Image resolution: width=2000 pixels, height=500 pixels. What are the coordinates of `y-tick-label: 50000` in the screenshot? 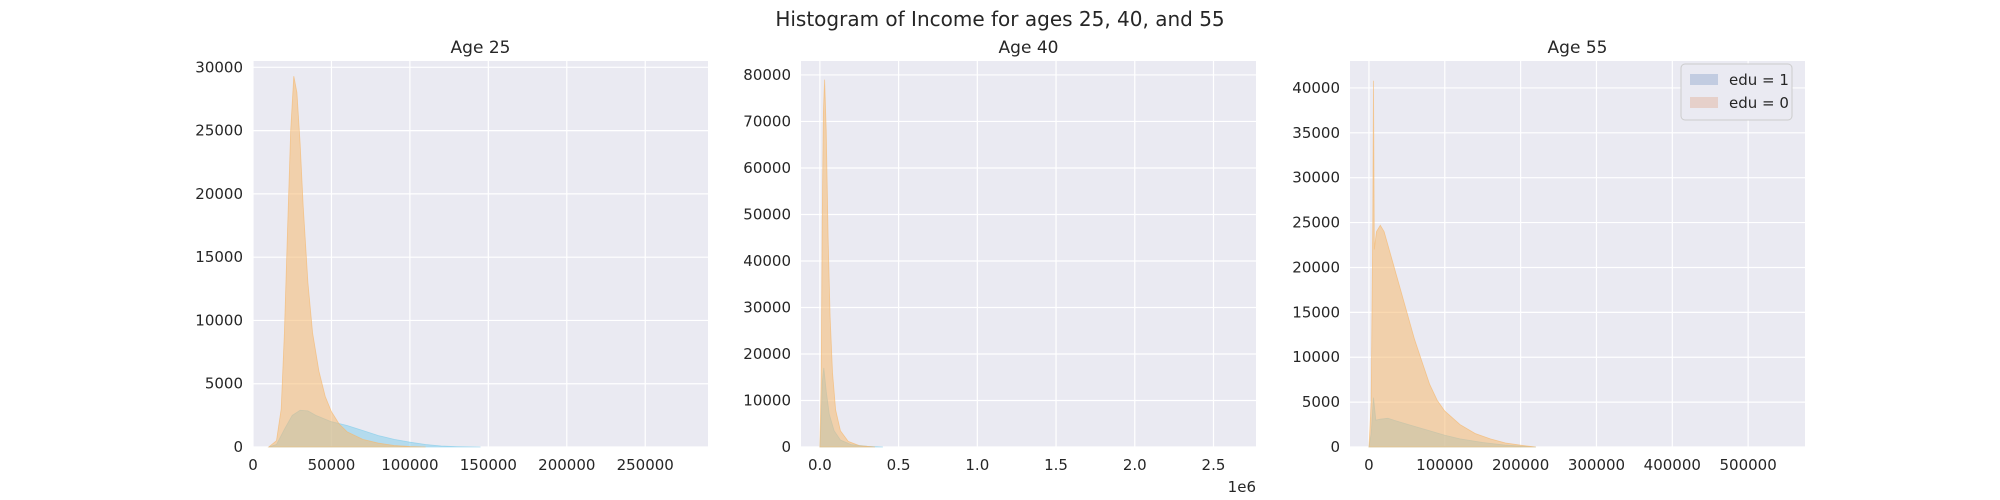 It's located at (767, 214).